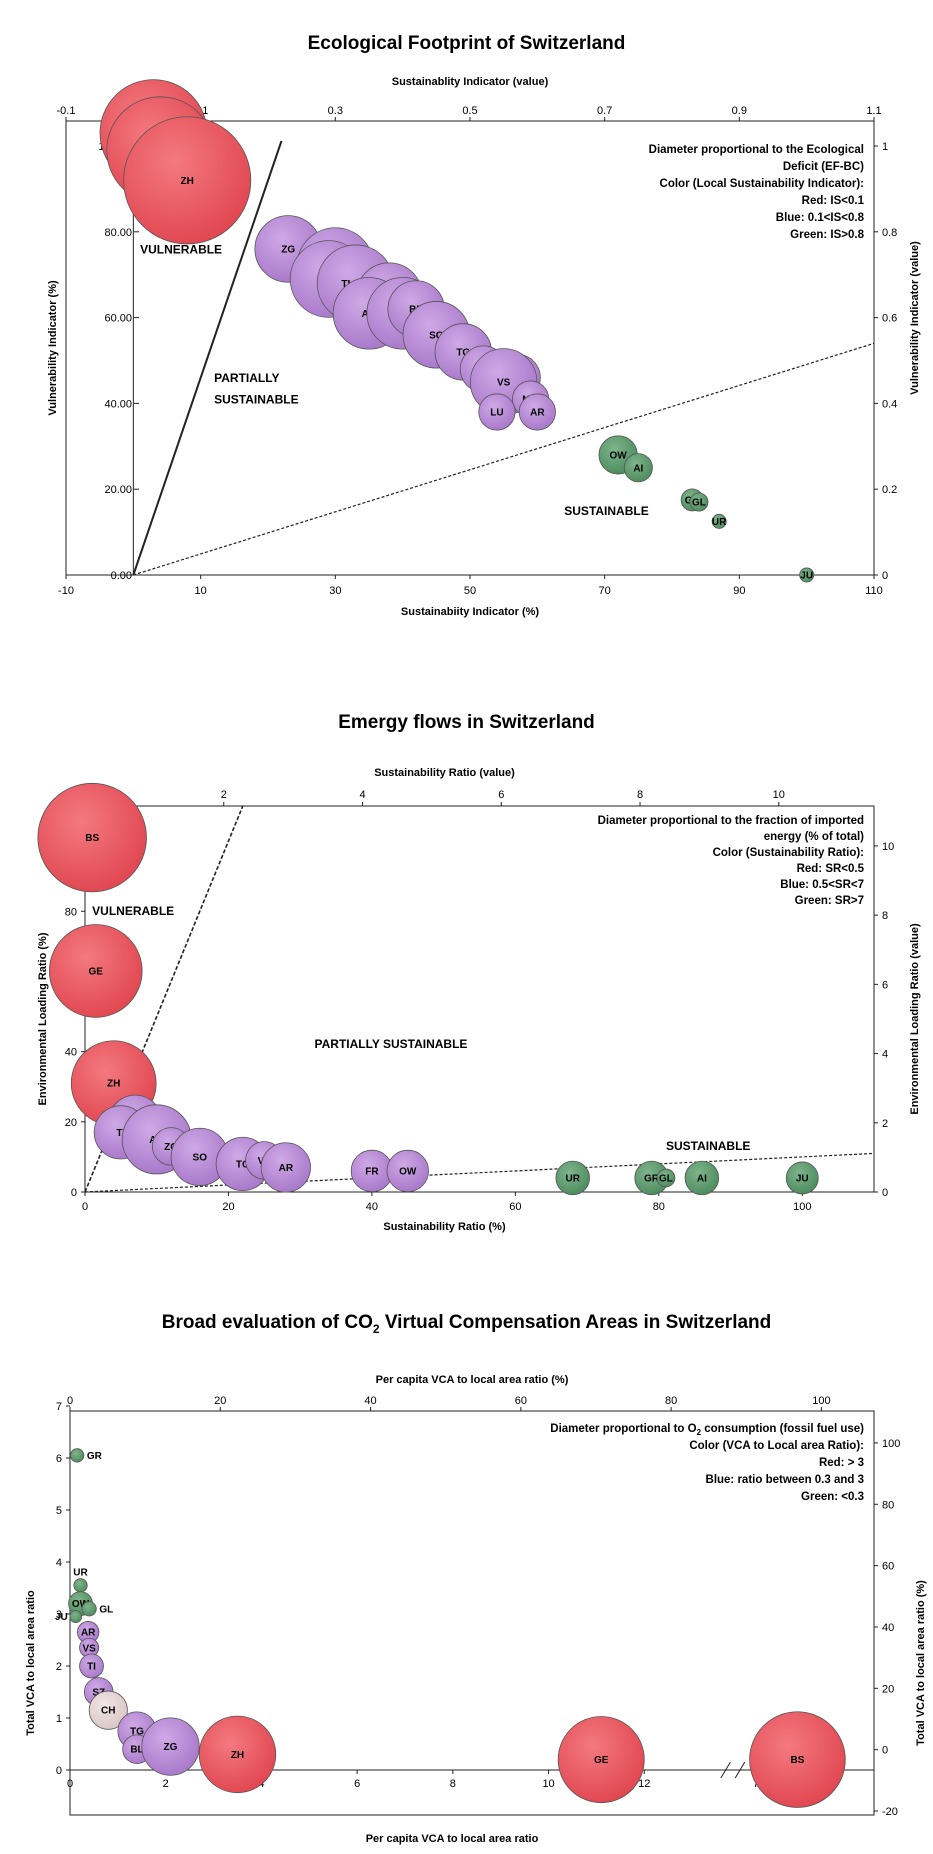 The image size is (933, 1854). I want to click on y-tick-label: 0.00, so click(121, 576).